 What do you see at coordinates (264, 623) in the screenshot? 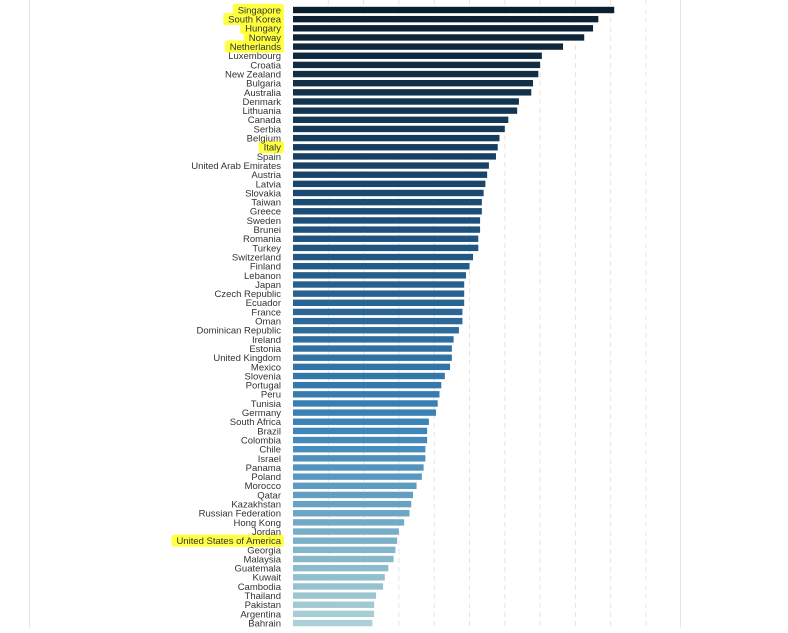
I see `category-label: Bahrain` at bounding box center [264, 623].